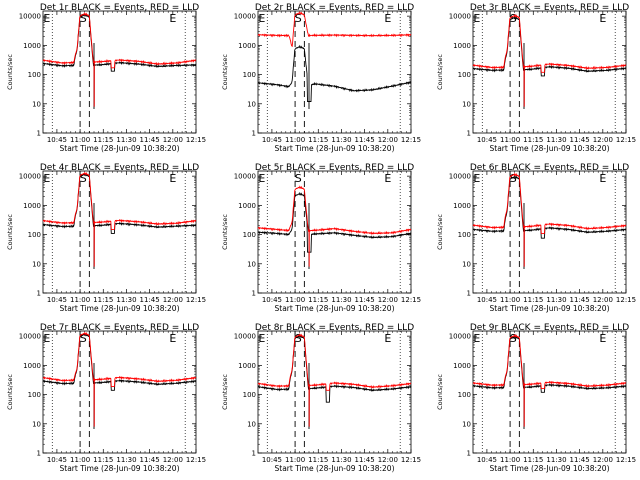 The image size is (640, 480). Describe the element at coordinates (549, 8) in the screenshot. I see `panel-title: Det 3r BLACK = Events, RED = LLD` at that location.